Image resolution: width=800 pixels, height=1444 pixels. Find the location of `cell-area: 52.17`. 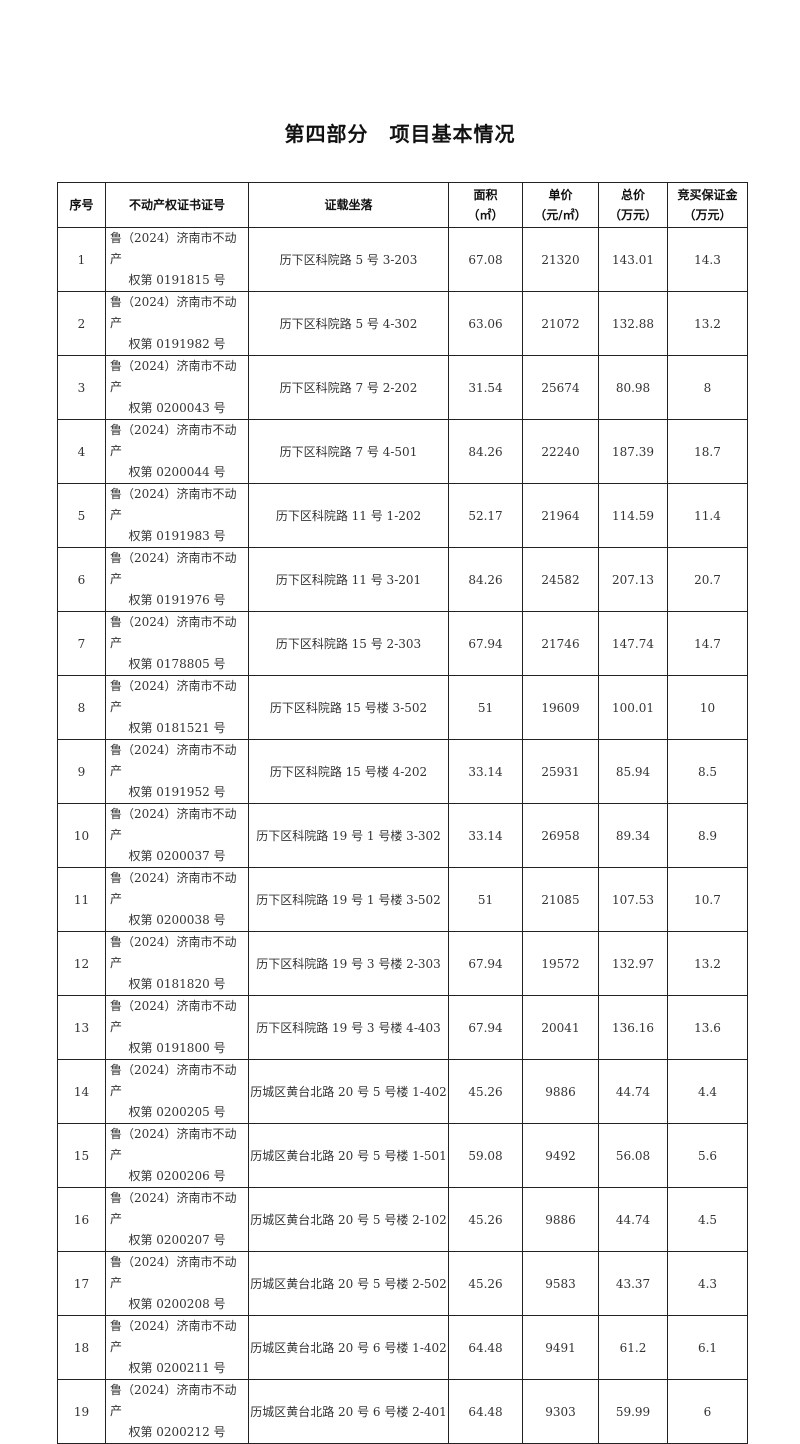

cell-area: 52.17 is located at coordinates (485, 515).